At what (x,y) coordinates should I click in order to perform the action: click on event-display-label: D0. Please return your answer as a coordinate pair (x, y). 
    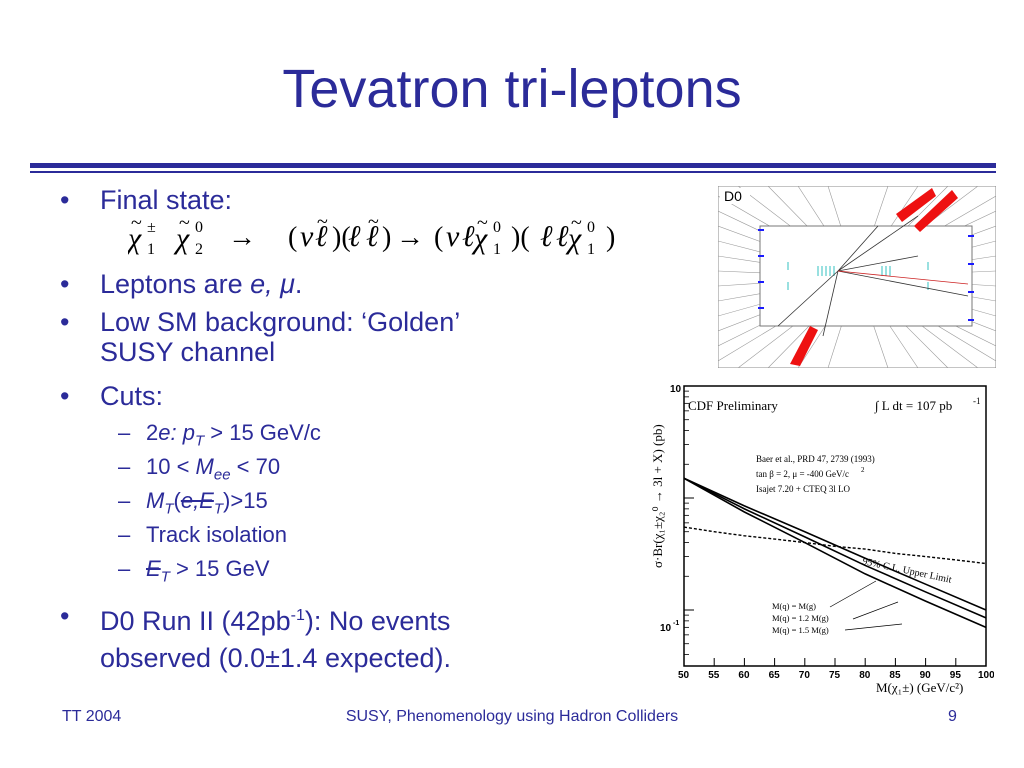
    Looking at the image, I should click on (733, 196).